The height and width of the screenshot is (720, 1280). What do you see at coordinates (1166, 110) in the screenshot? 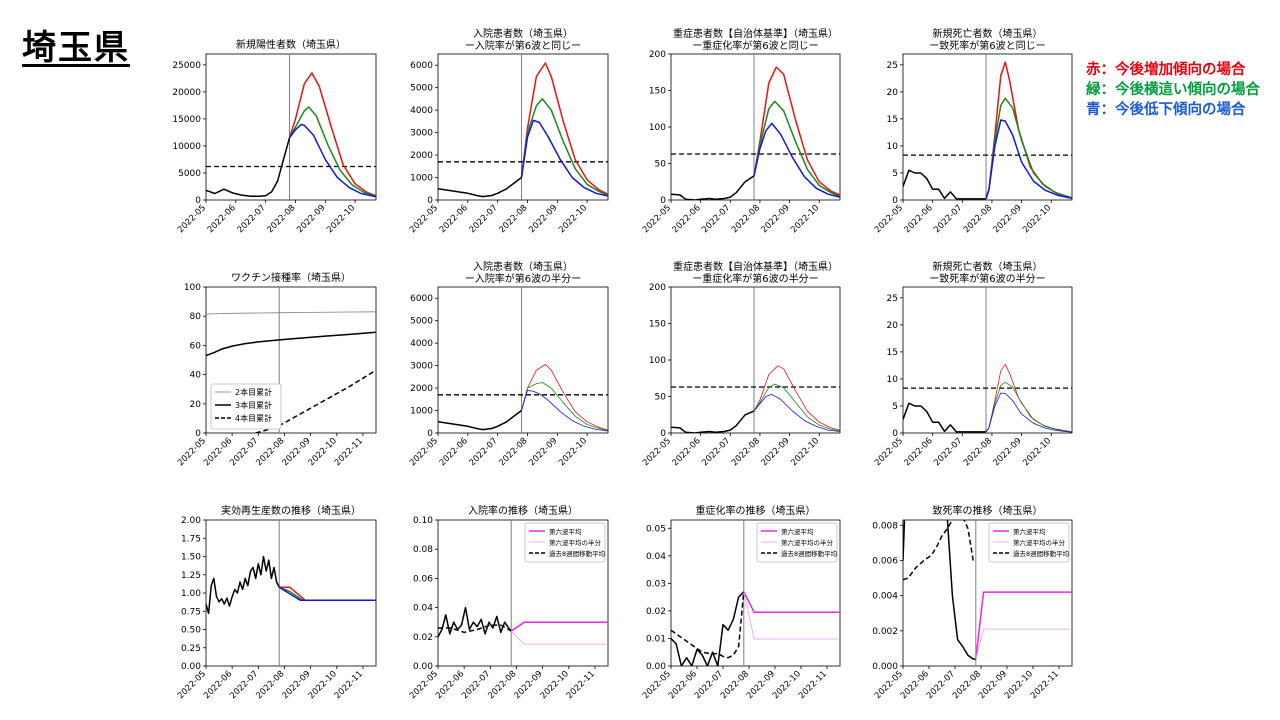
I see `scenario-legend-blue: 青：今後低下傾向の場合` at bounding box center [1166, 110].